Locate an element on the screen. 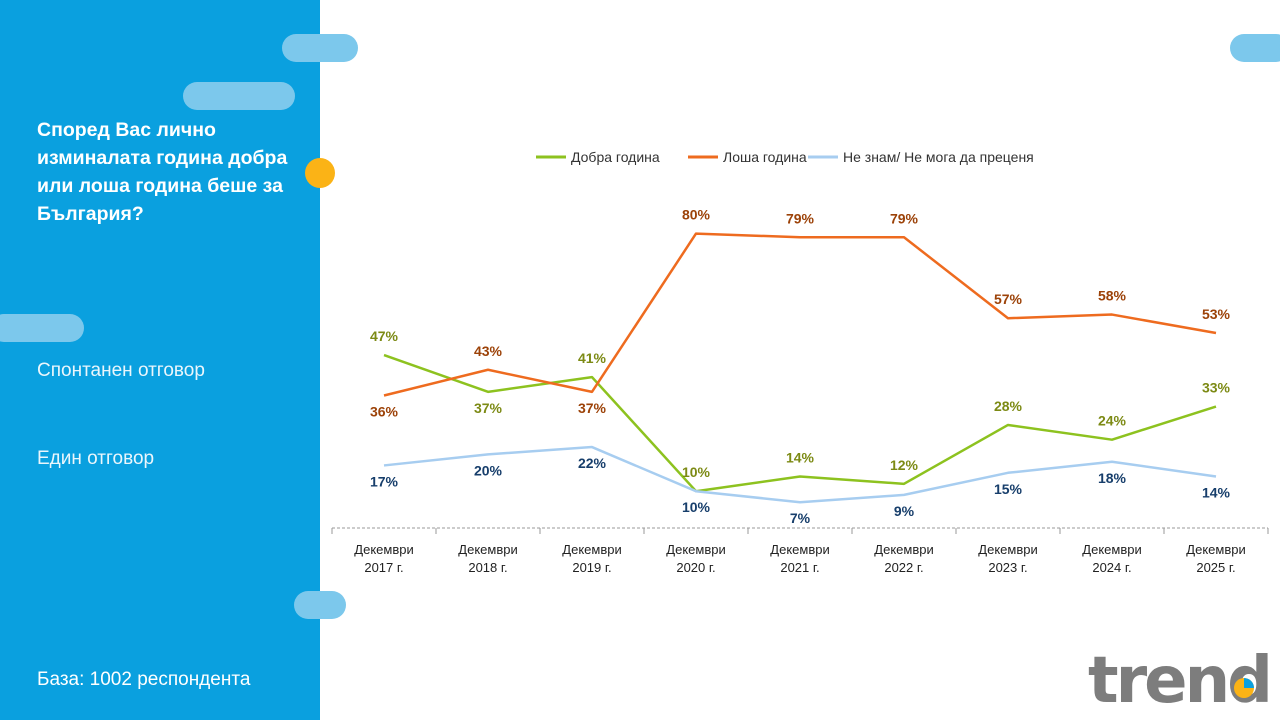  legend-entry-unsure: Не знам/ Не мога да преценя is located at coordinates (938, 157).